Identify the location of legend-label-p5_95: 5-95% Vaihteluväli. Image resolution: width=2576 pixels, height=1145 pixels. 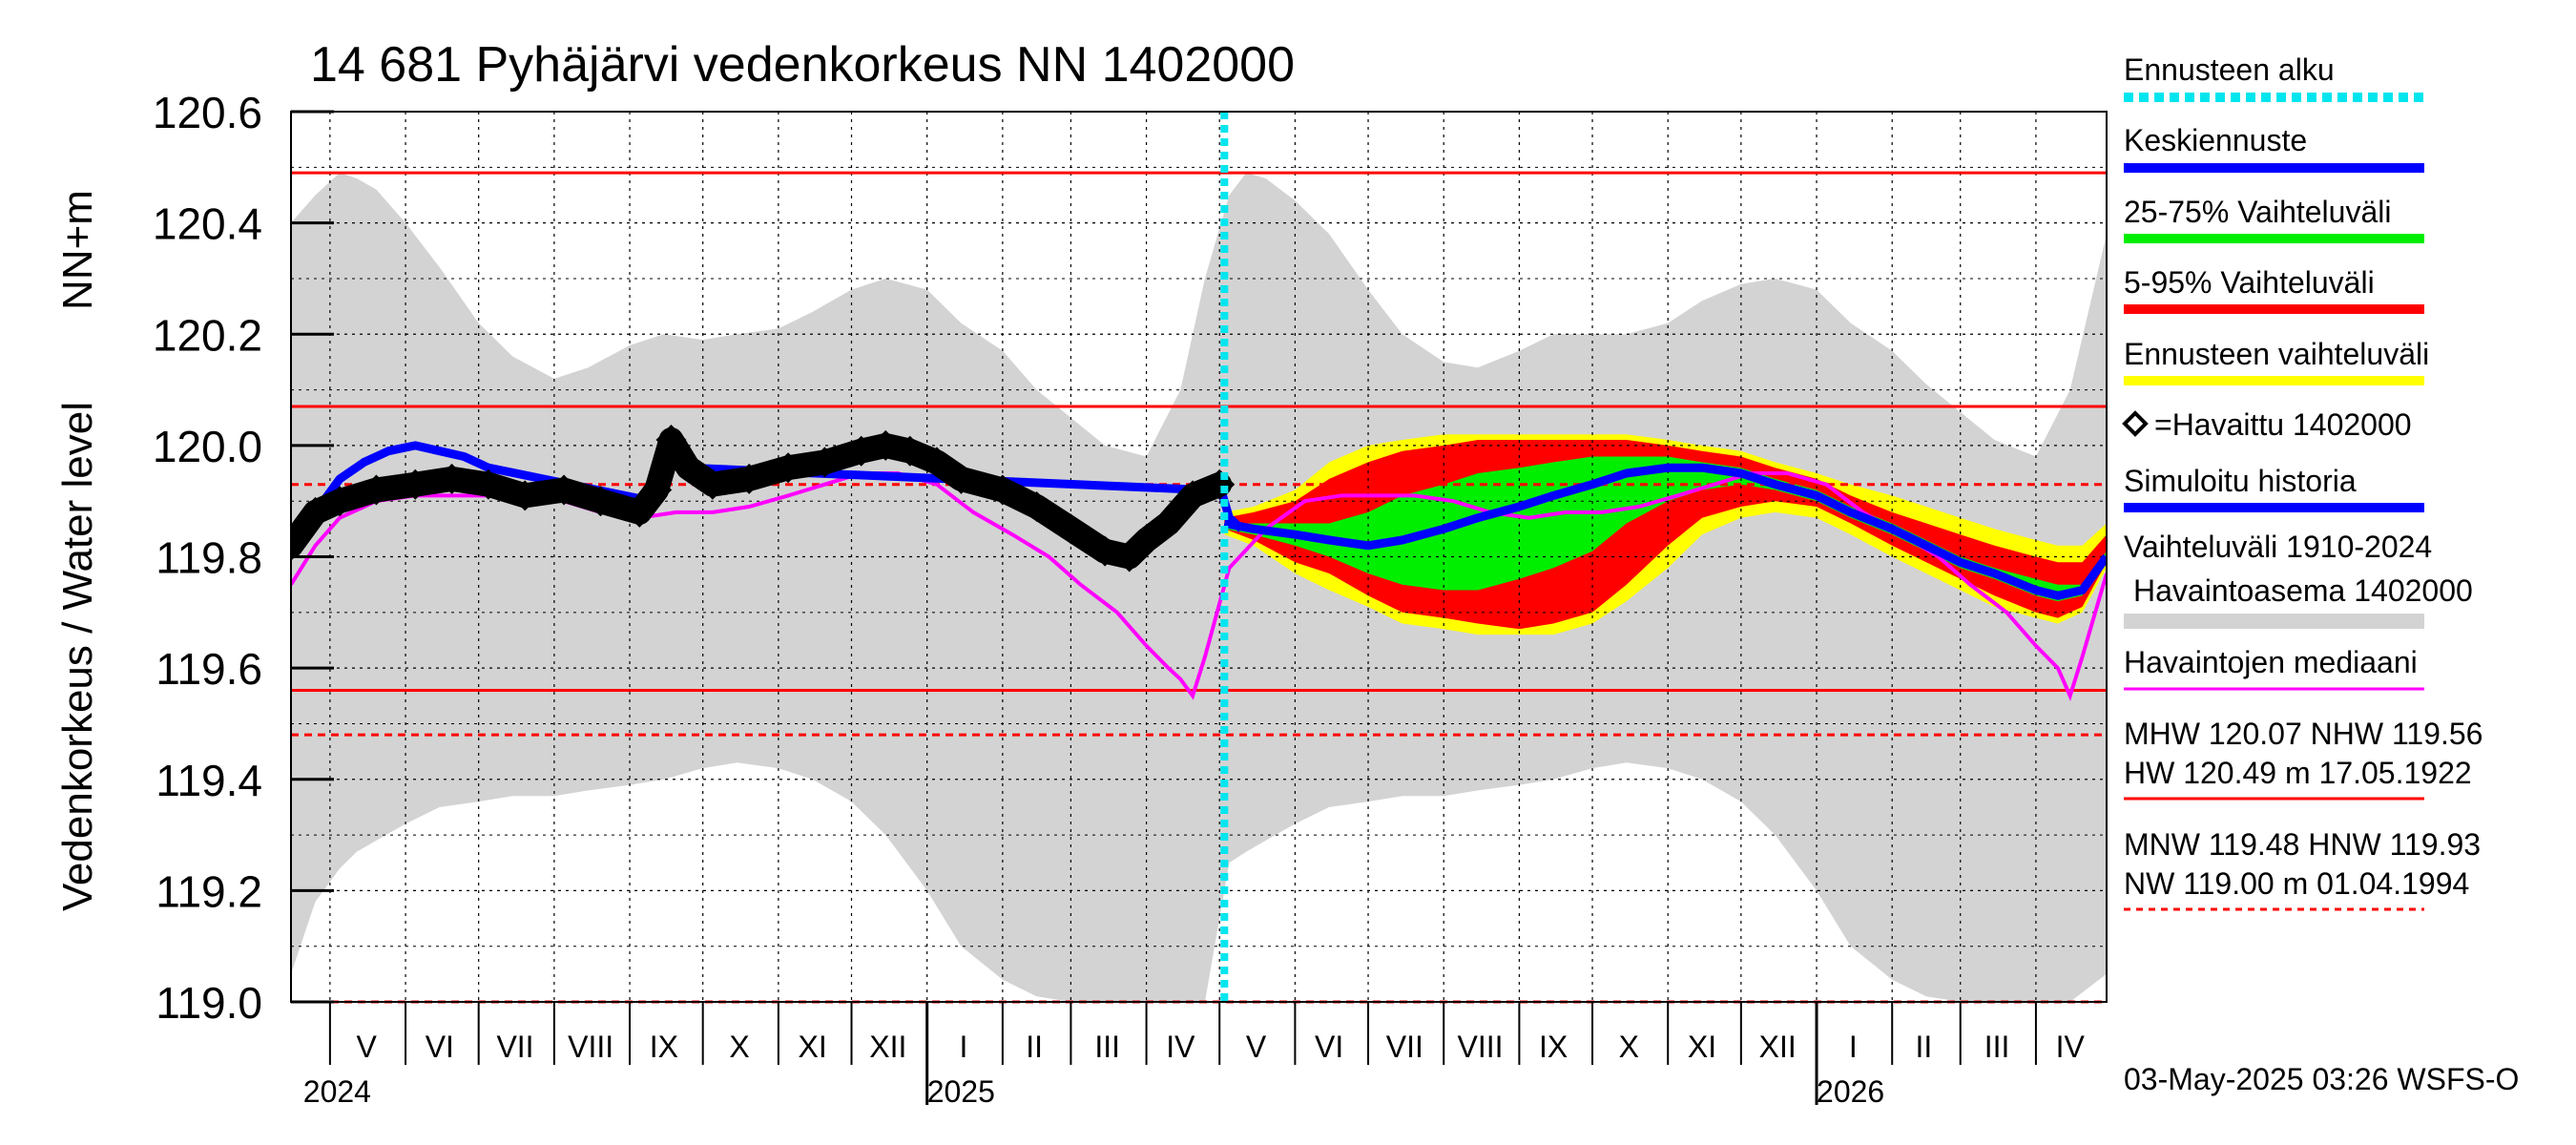
(2249, 283).